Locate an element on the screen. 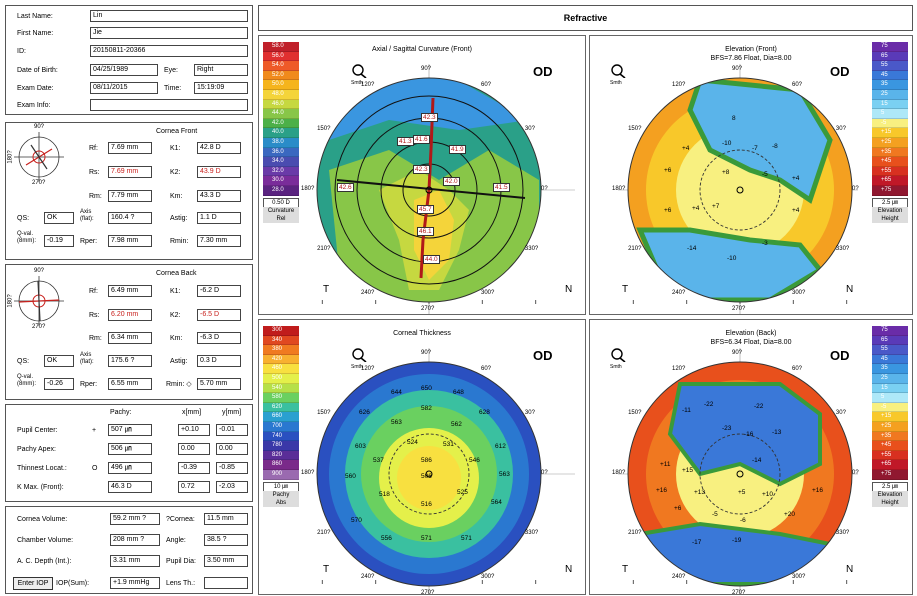 This screenshot has width=917, height=596. map-title: Corneal Thickness is located at coordinates (422, 333).